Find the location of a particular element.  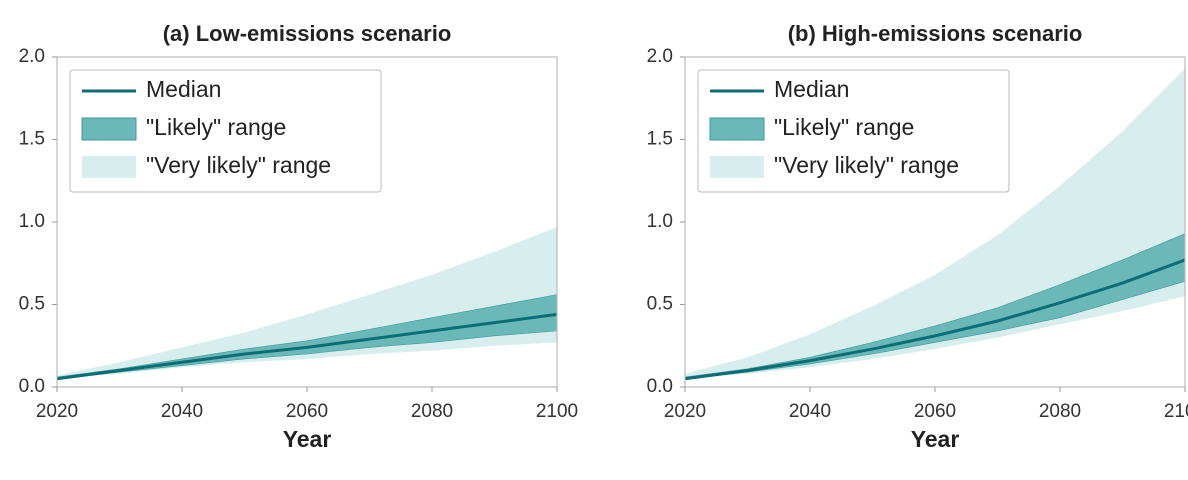

chart-title: (a) Low-emissions scenario is located at coordinates (307, 33).